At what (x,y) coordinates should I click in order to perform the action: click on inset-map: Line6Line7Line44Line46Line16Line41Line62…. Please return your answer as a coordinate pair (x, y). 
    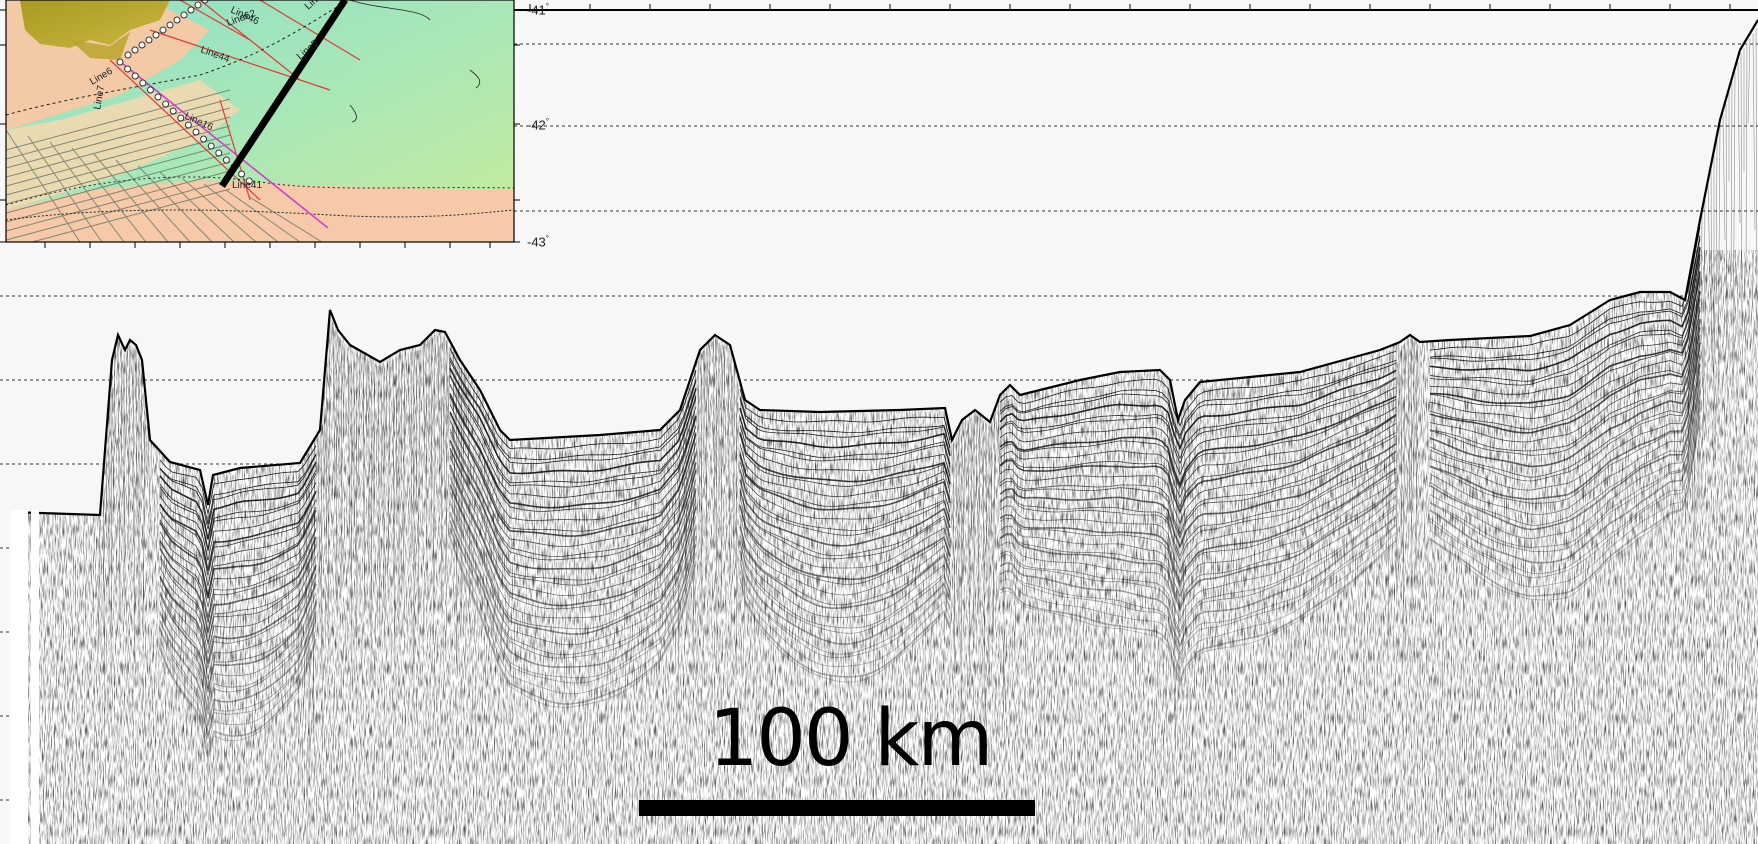
    Looking at the image, I should click on (260, 124).